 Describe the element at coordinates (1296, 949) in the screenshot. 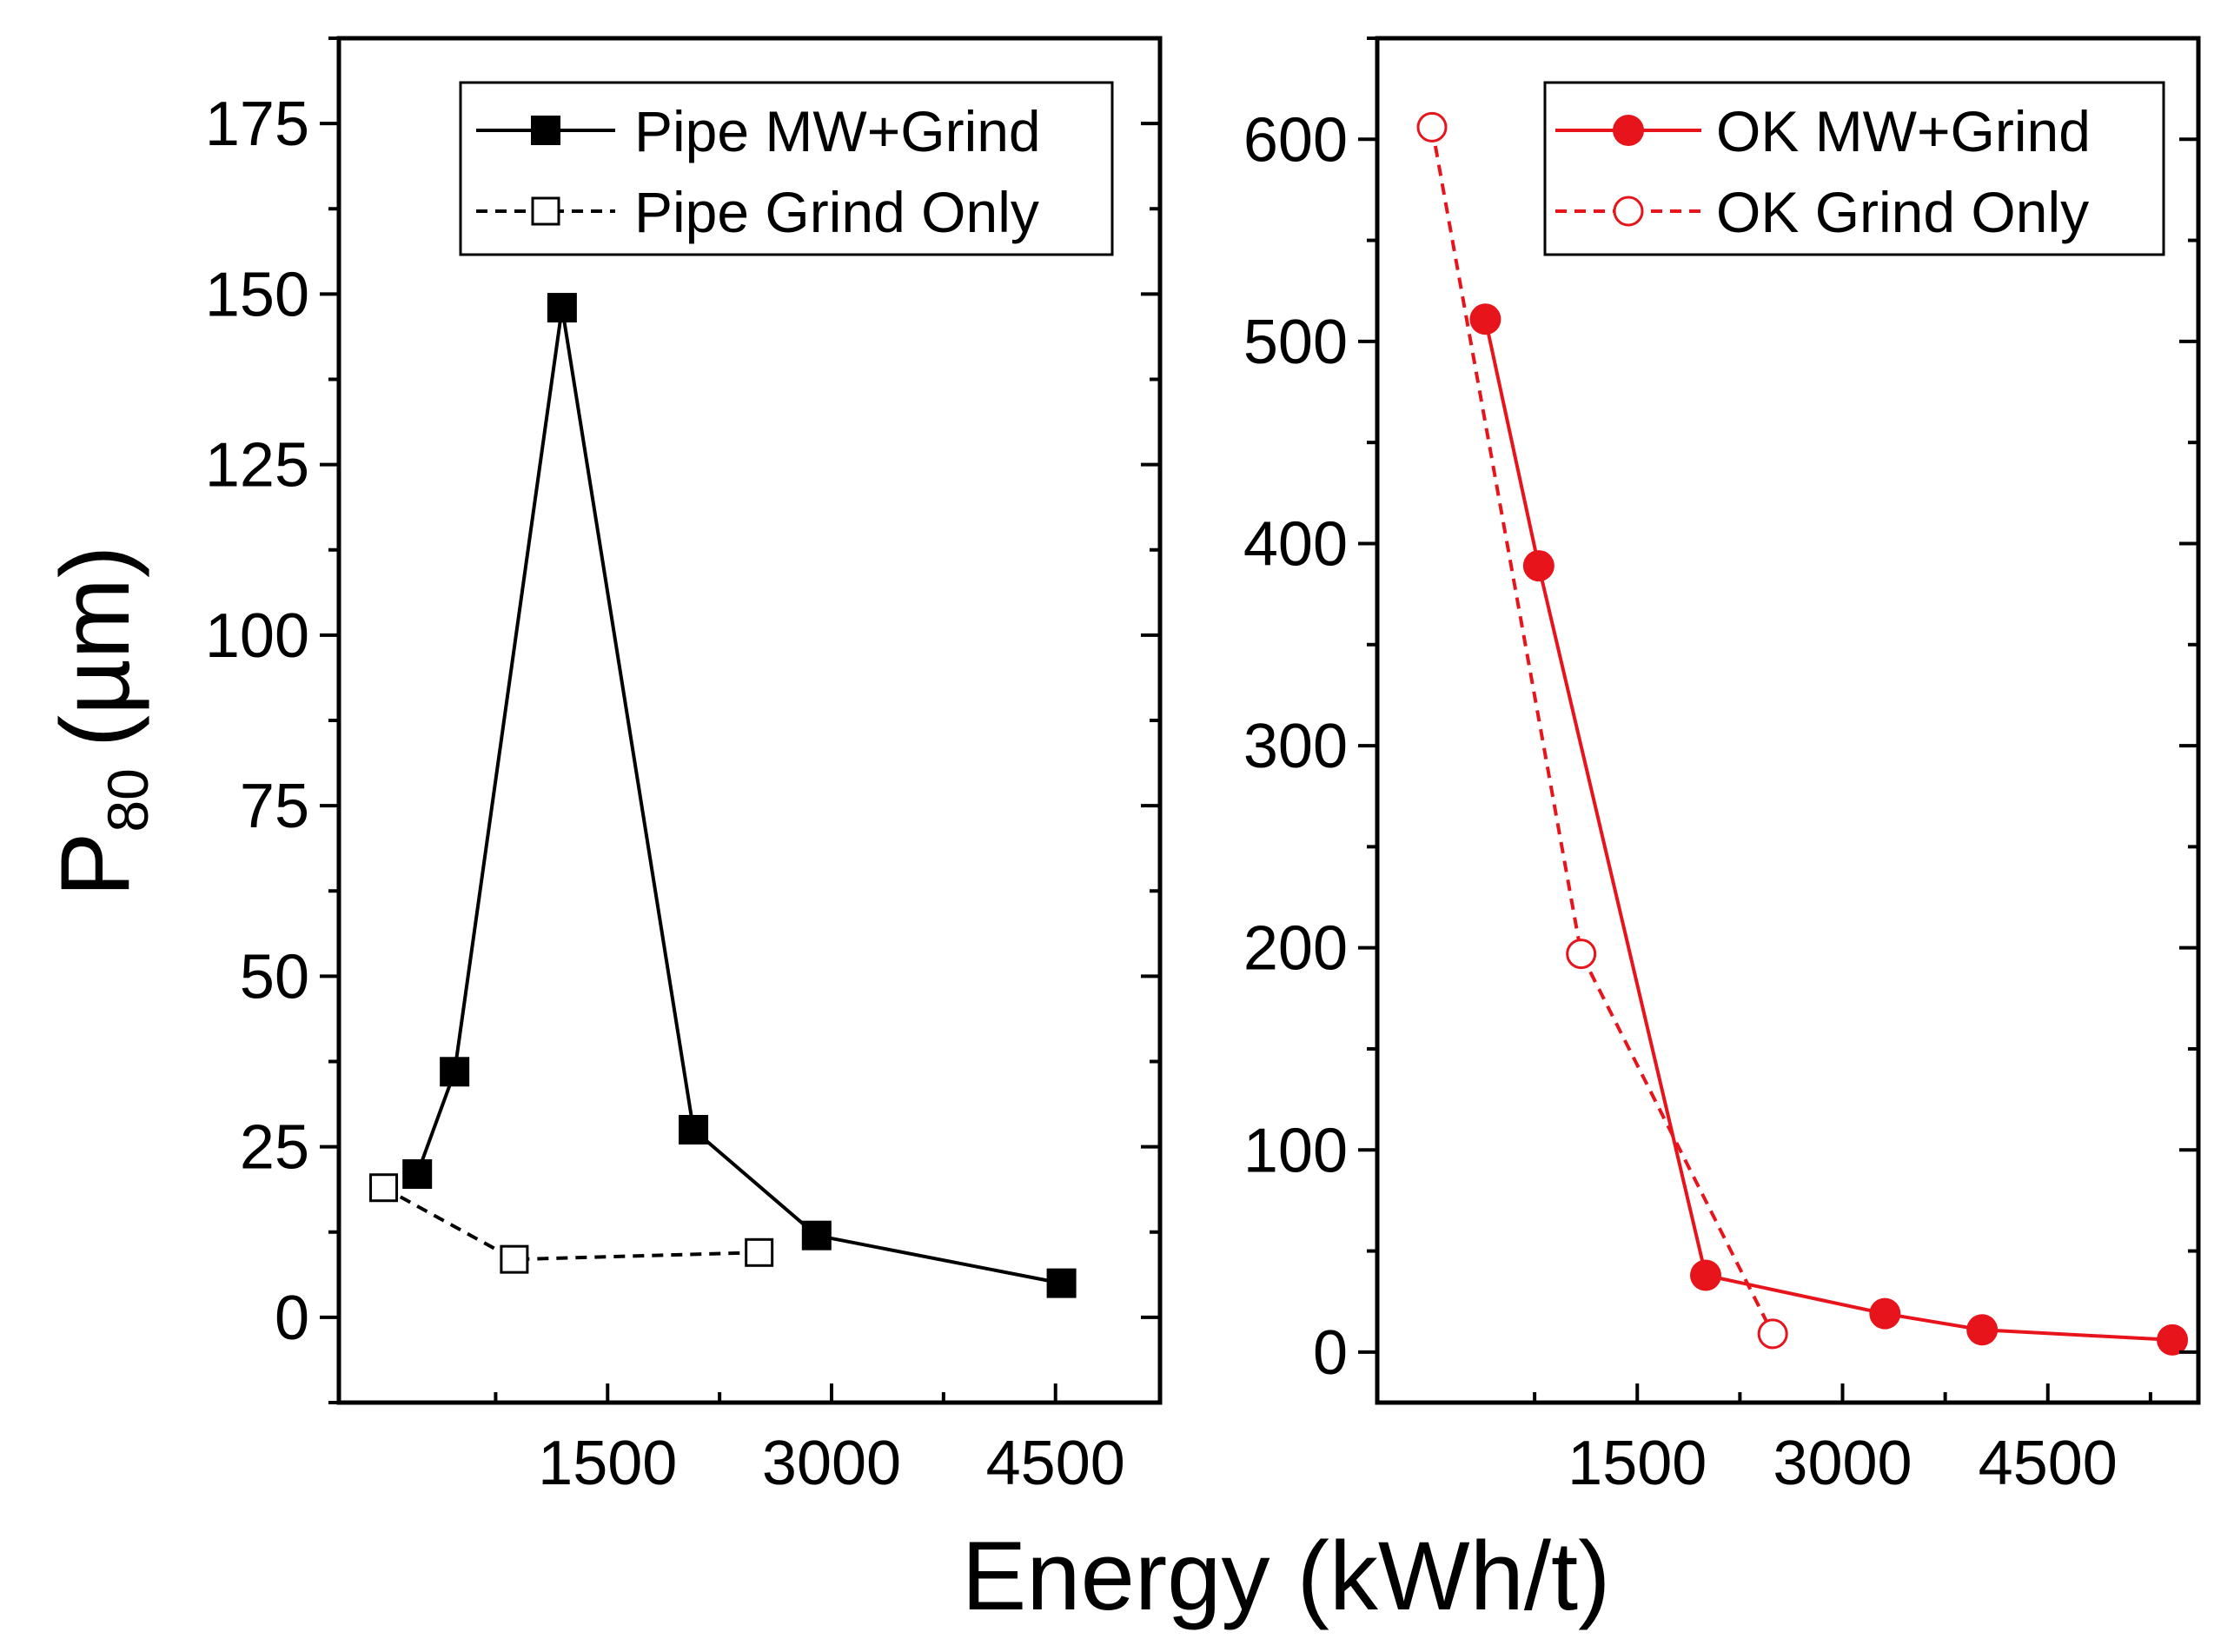

I see `right-ytick-label: 200` at that location.